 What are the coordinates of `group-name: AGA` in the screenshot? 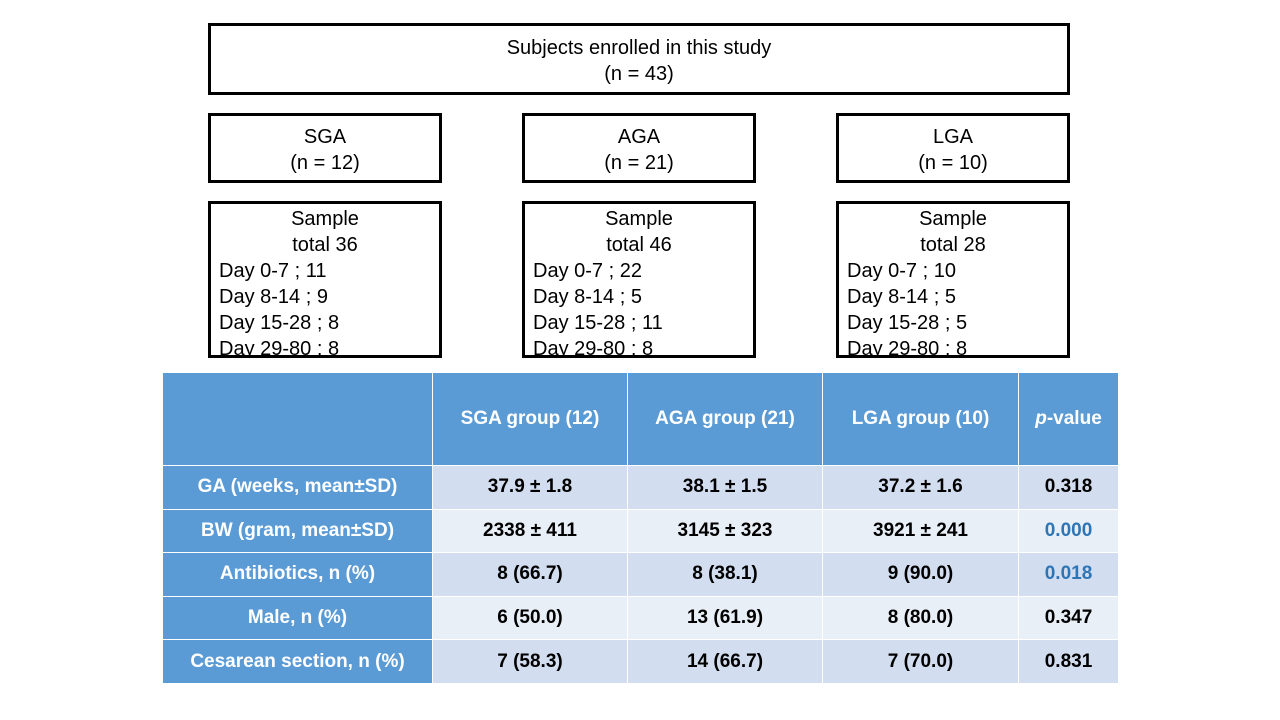 It's located at (639, 137).